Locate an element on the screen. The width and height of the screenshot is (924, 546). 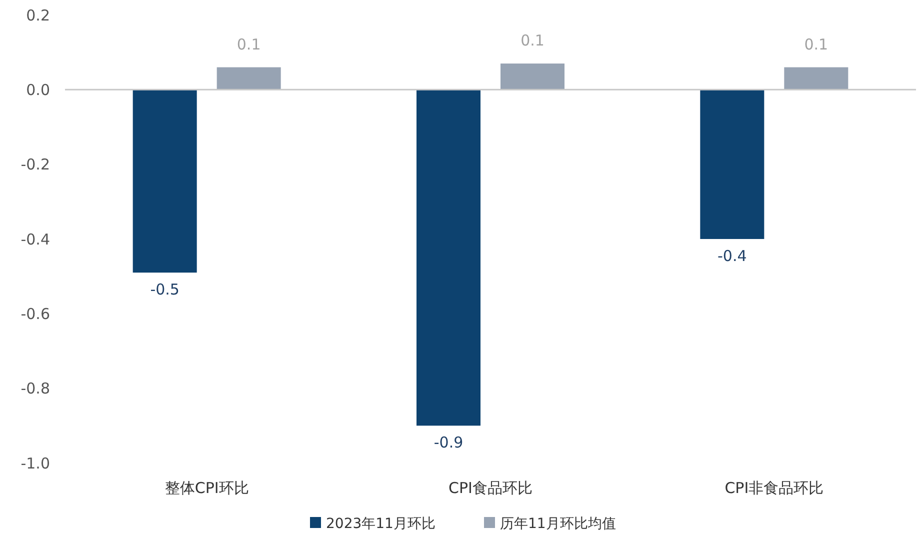
y-tick-label: 0.0 is located at coordinates (38, 89).